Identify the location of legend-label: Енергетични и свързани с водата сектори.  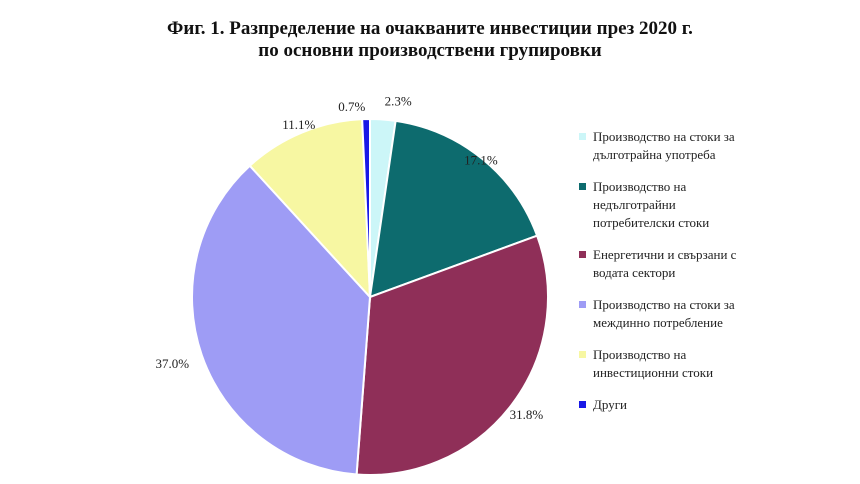
(665, 263).